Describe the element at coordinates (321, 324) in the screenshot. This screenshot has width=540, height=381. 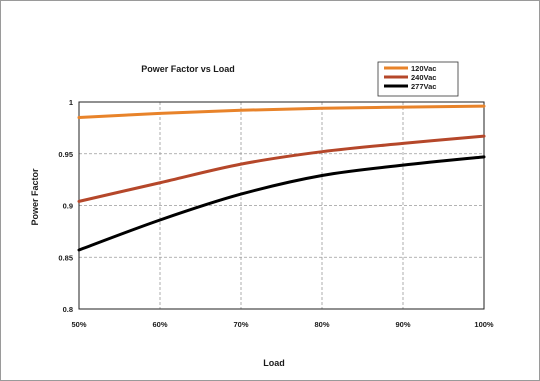
I see `x-tick-label: 80%` at that location.